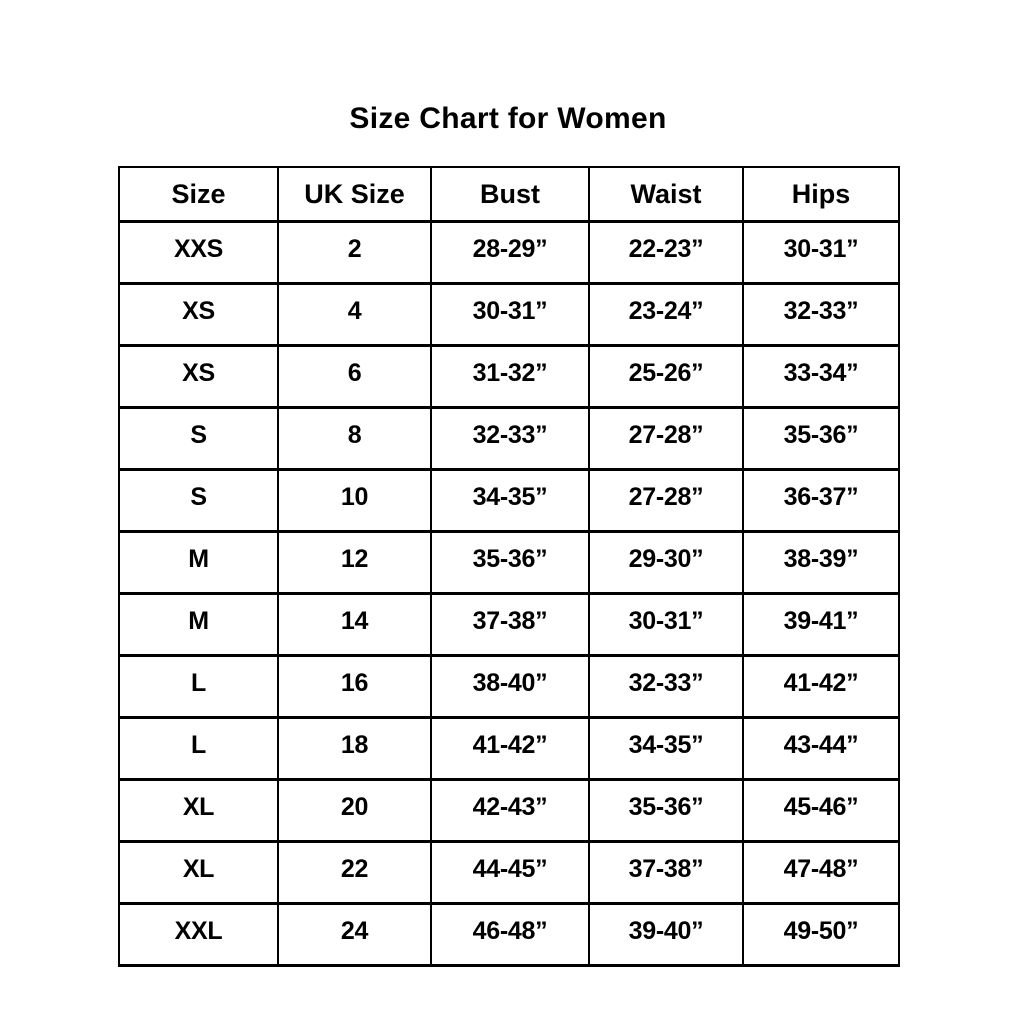 Image resolution: width=1024 pixels, height=1024 pixels. Describe the element at coordinates (821, 748) in the screenshot. I see `cell-hips: 43-44”` at that location.